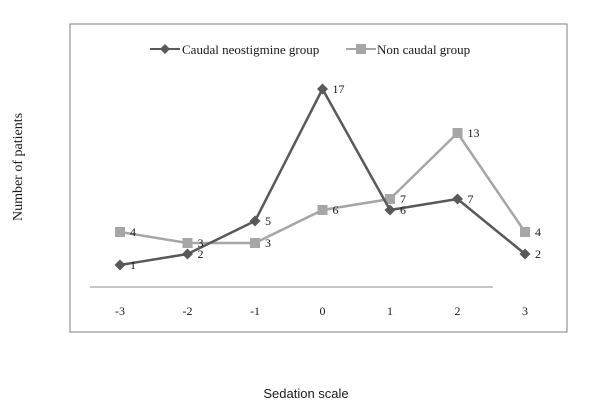 This screenshot has width=600, height=413. I want to click on x-tick-label: 3, so click(525, 311).